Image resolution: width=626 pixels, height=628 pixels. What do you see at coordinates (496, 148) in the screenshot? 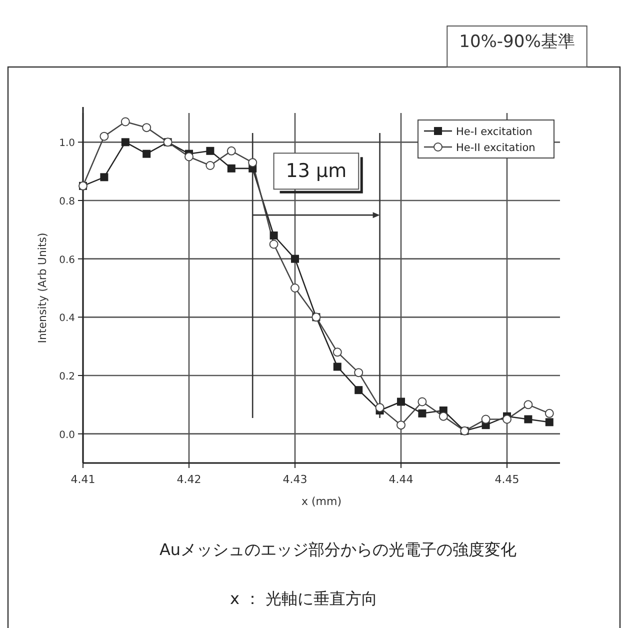
I see `legend-label: He-II excitation` at bounding box center [496, 148].